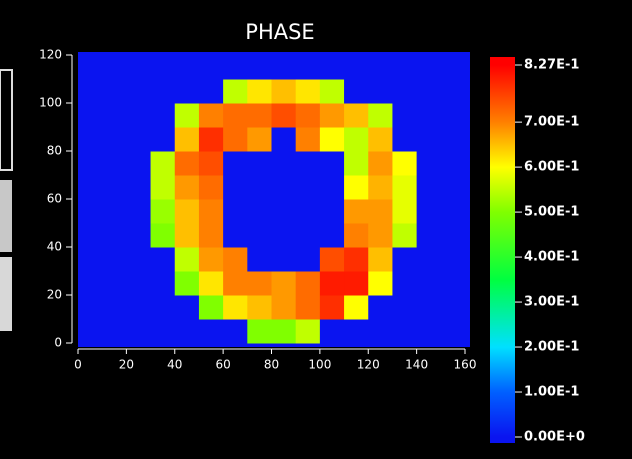  What do you see at coordinates (54, 247) in the screenshot?
I see `y-tick-label: 40` at bounding box center [54, 247].